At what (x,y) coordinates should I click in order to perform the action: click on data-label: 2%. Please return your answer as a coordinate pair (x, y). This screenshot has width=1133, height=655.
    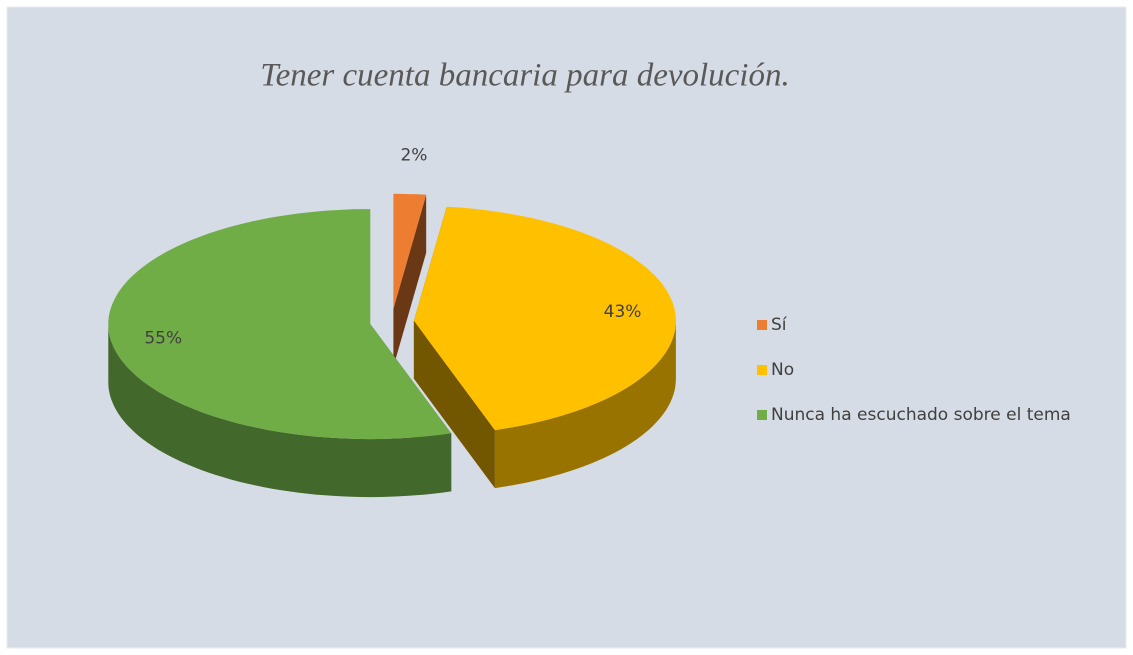
    Looking at the image, I should click on (413, 155).